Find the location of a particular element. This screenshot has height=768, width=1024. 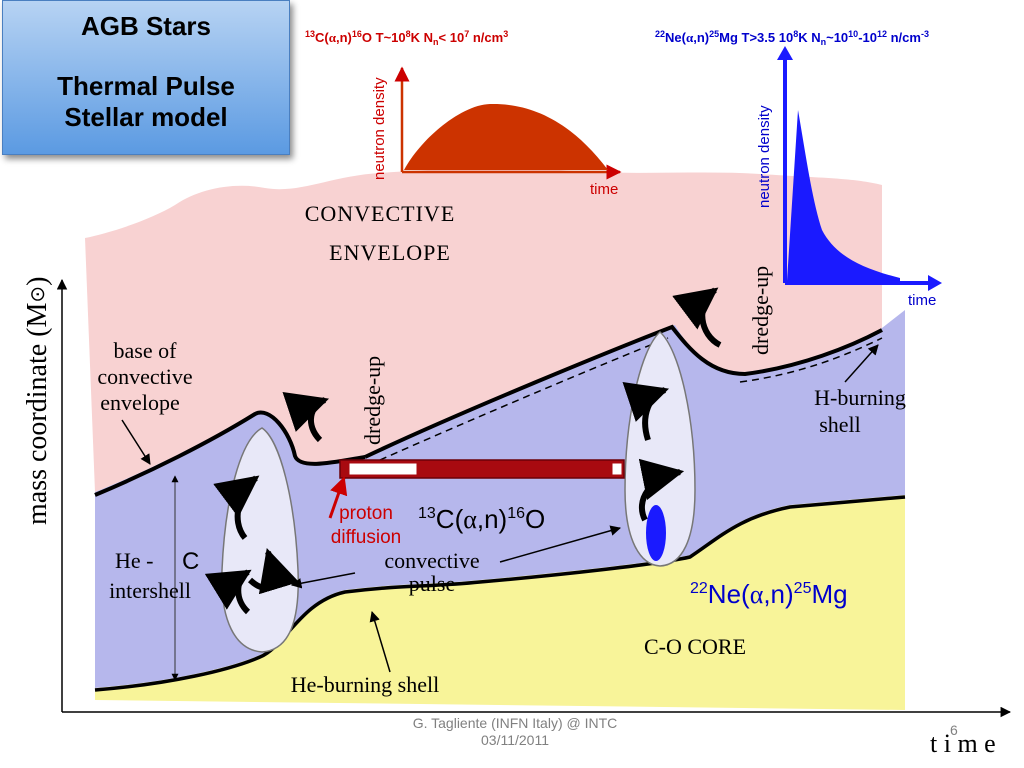

c13-part-c: O is located at coordinates (535, 519).